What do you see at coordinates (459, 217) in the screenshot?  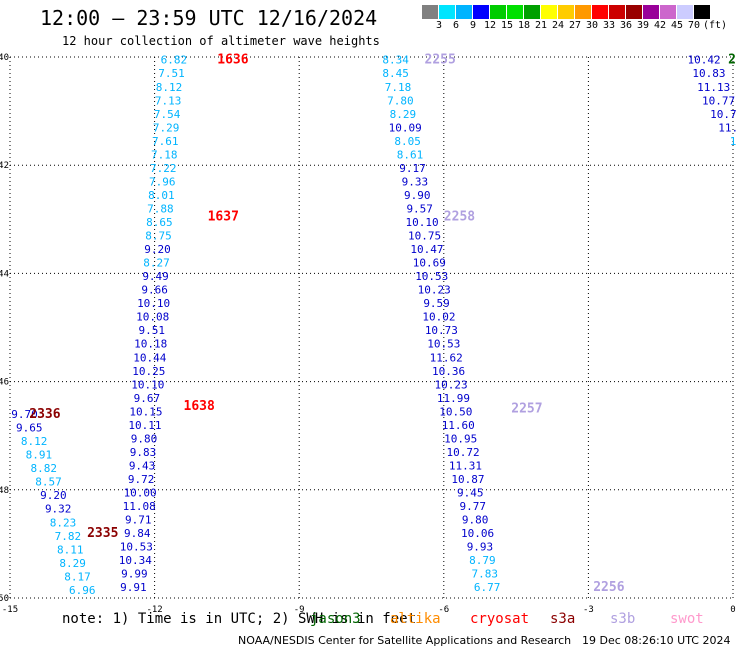 I see `pass-time-label: 2258` at bounding box center [459, 217].